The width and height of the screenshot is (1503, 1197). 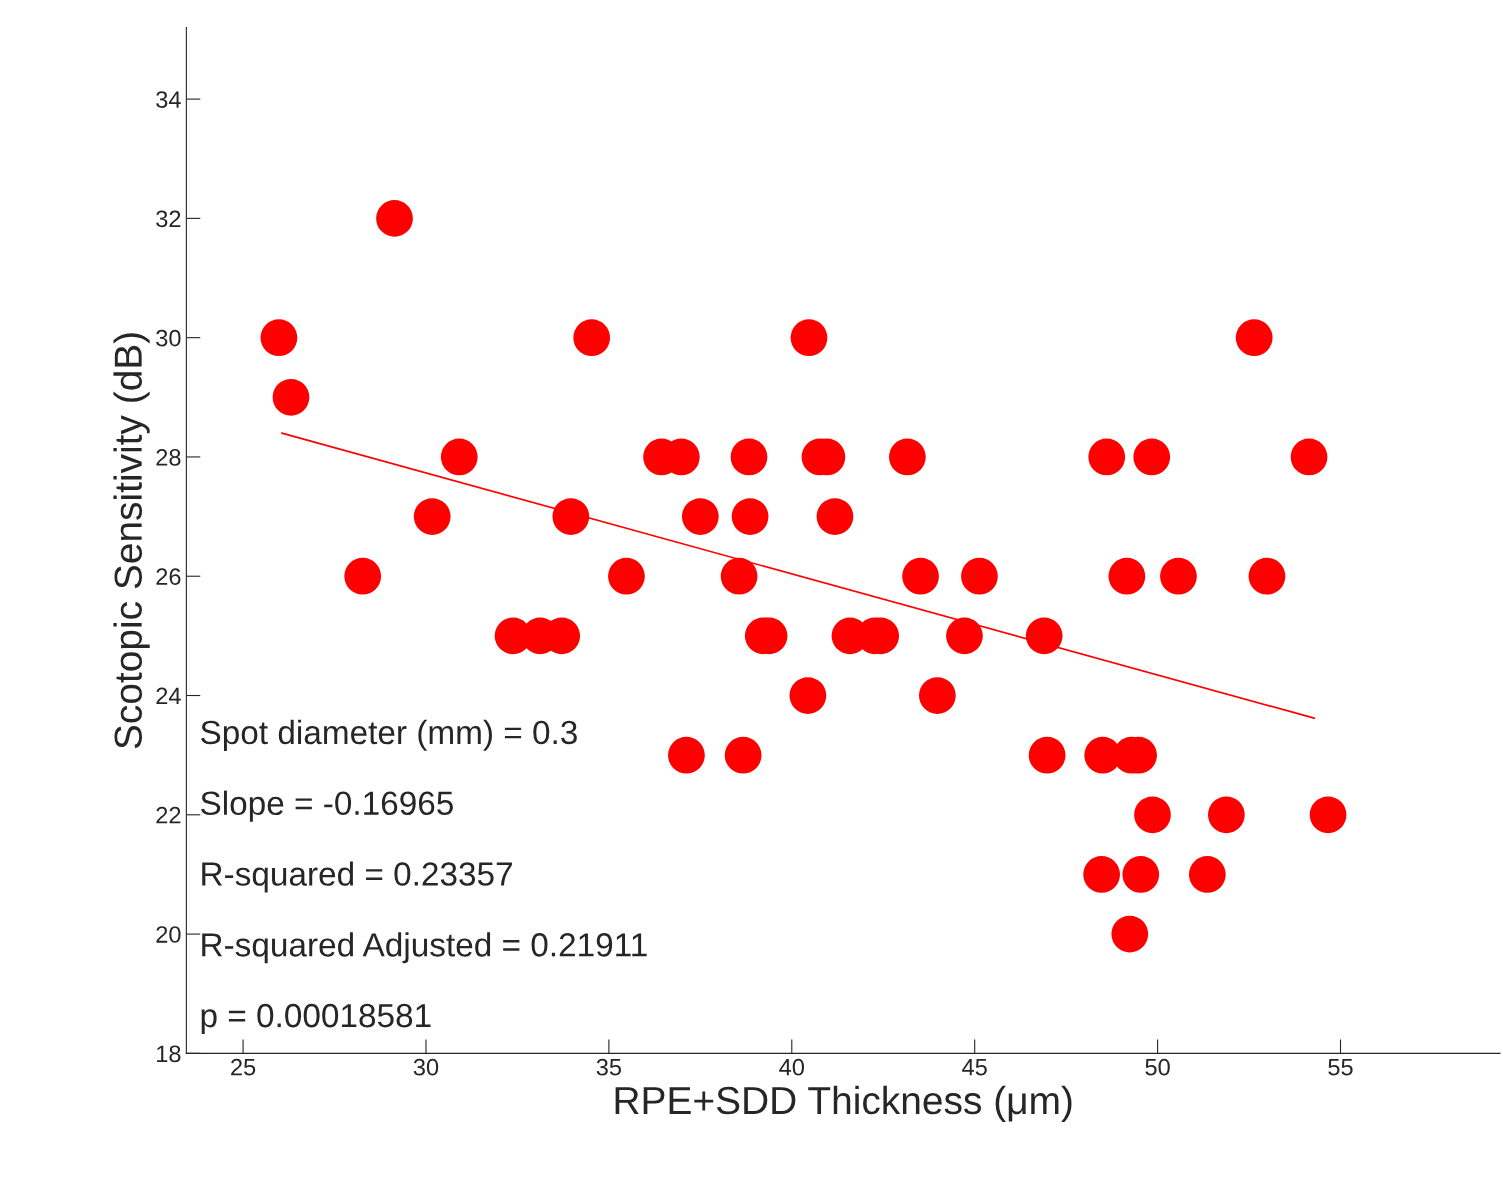 I want to click on annotation: Slope = -0.16965, so click(x=327, y=806).